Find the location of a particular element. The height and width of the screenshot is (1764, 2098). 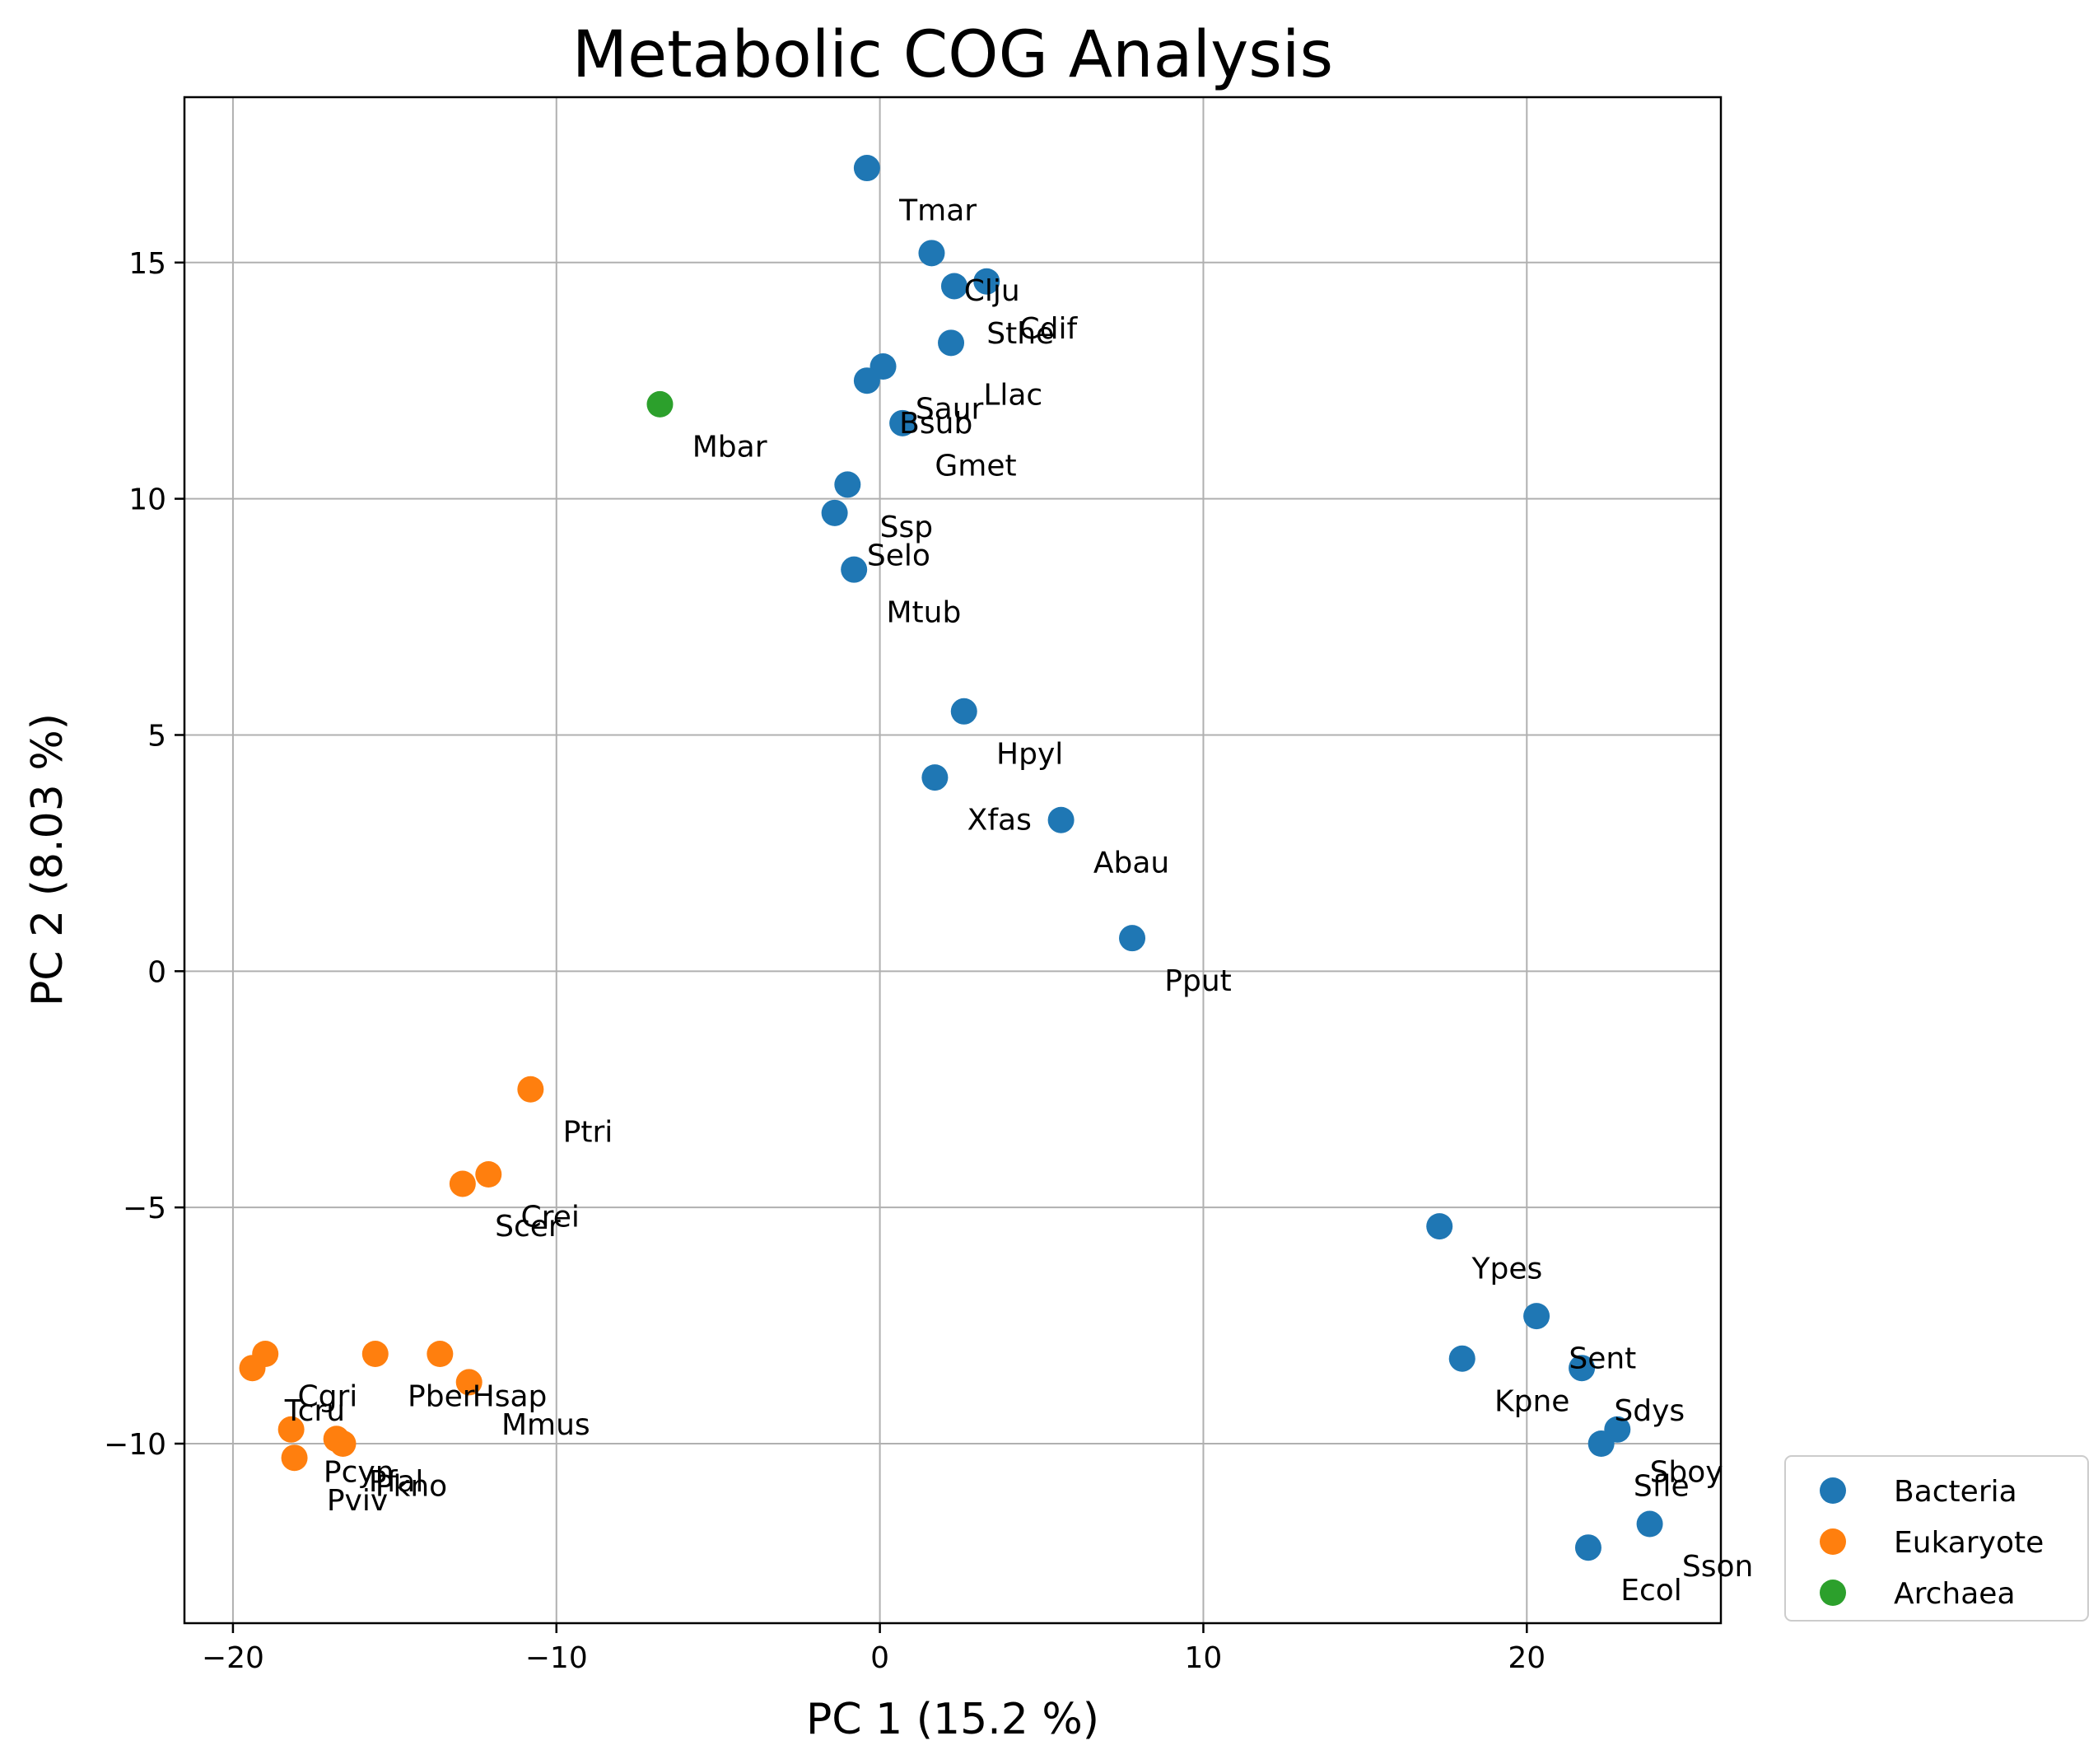

x-tick-label: −10 is located at coordinates (556, 1658).